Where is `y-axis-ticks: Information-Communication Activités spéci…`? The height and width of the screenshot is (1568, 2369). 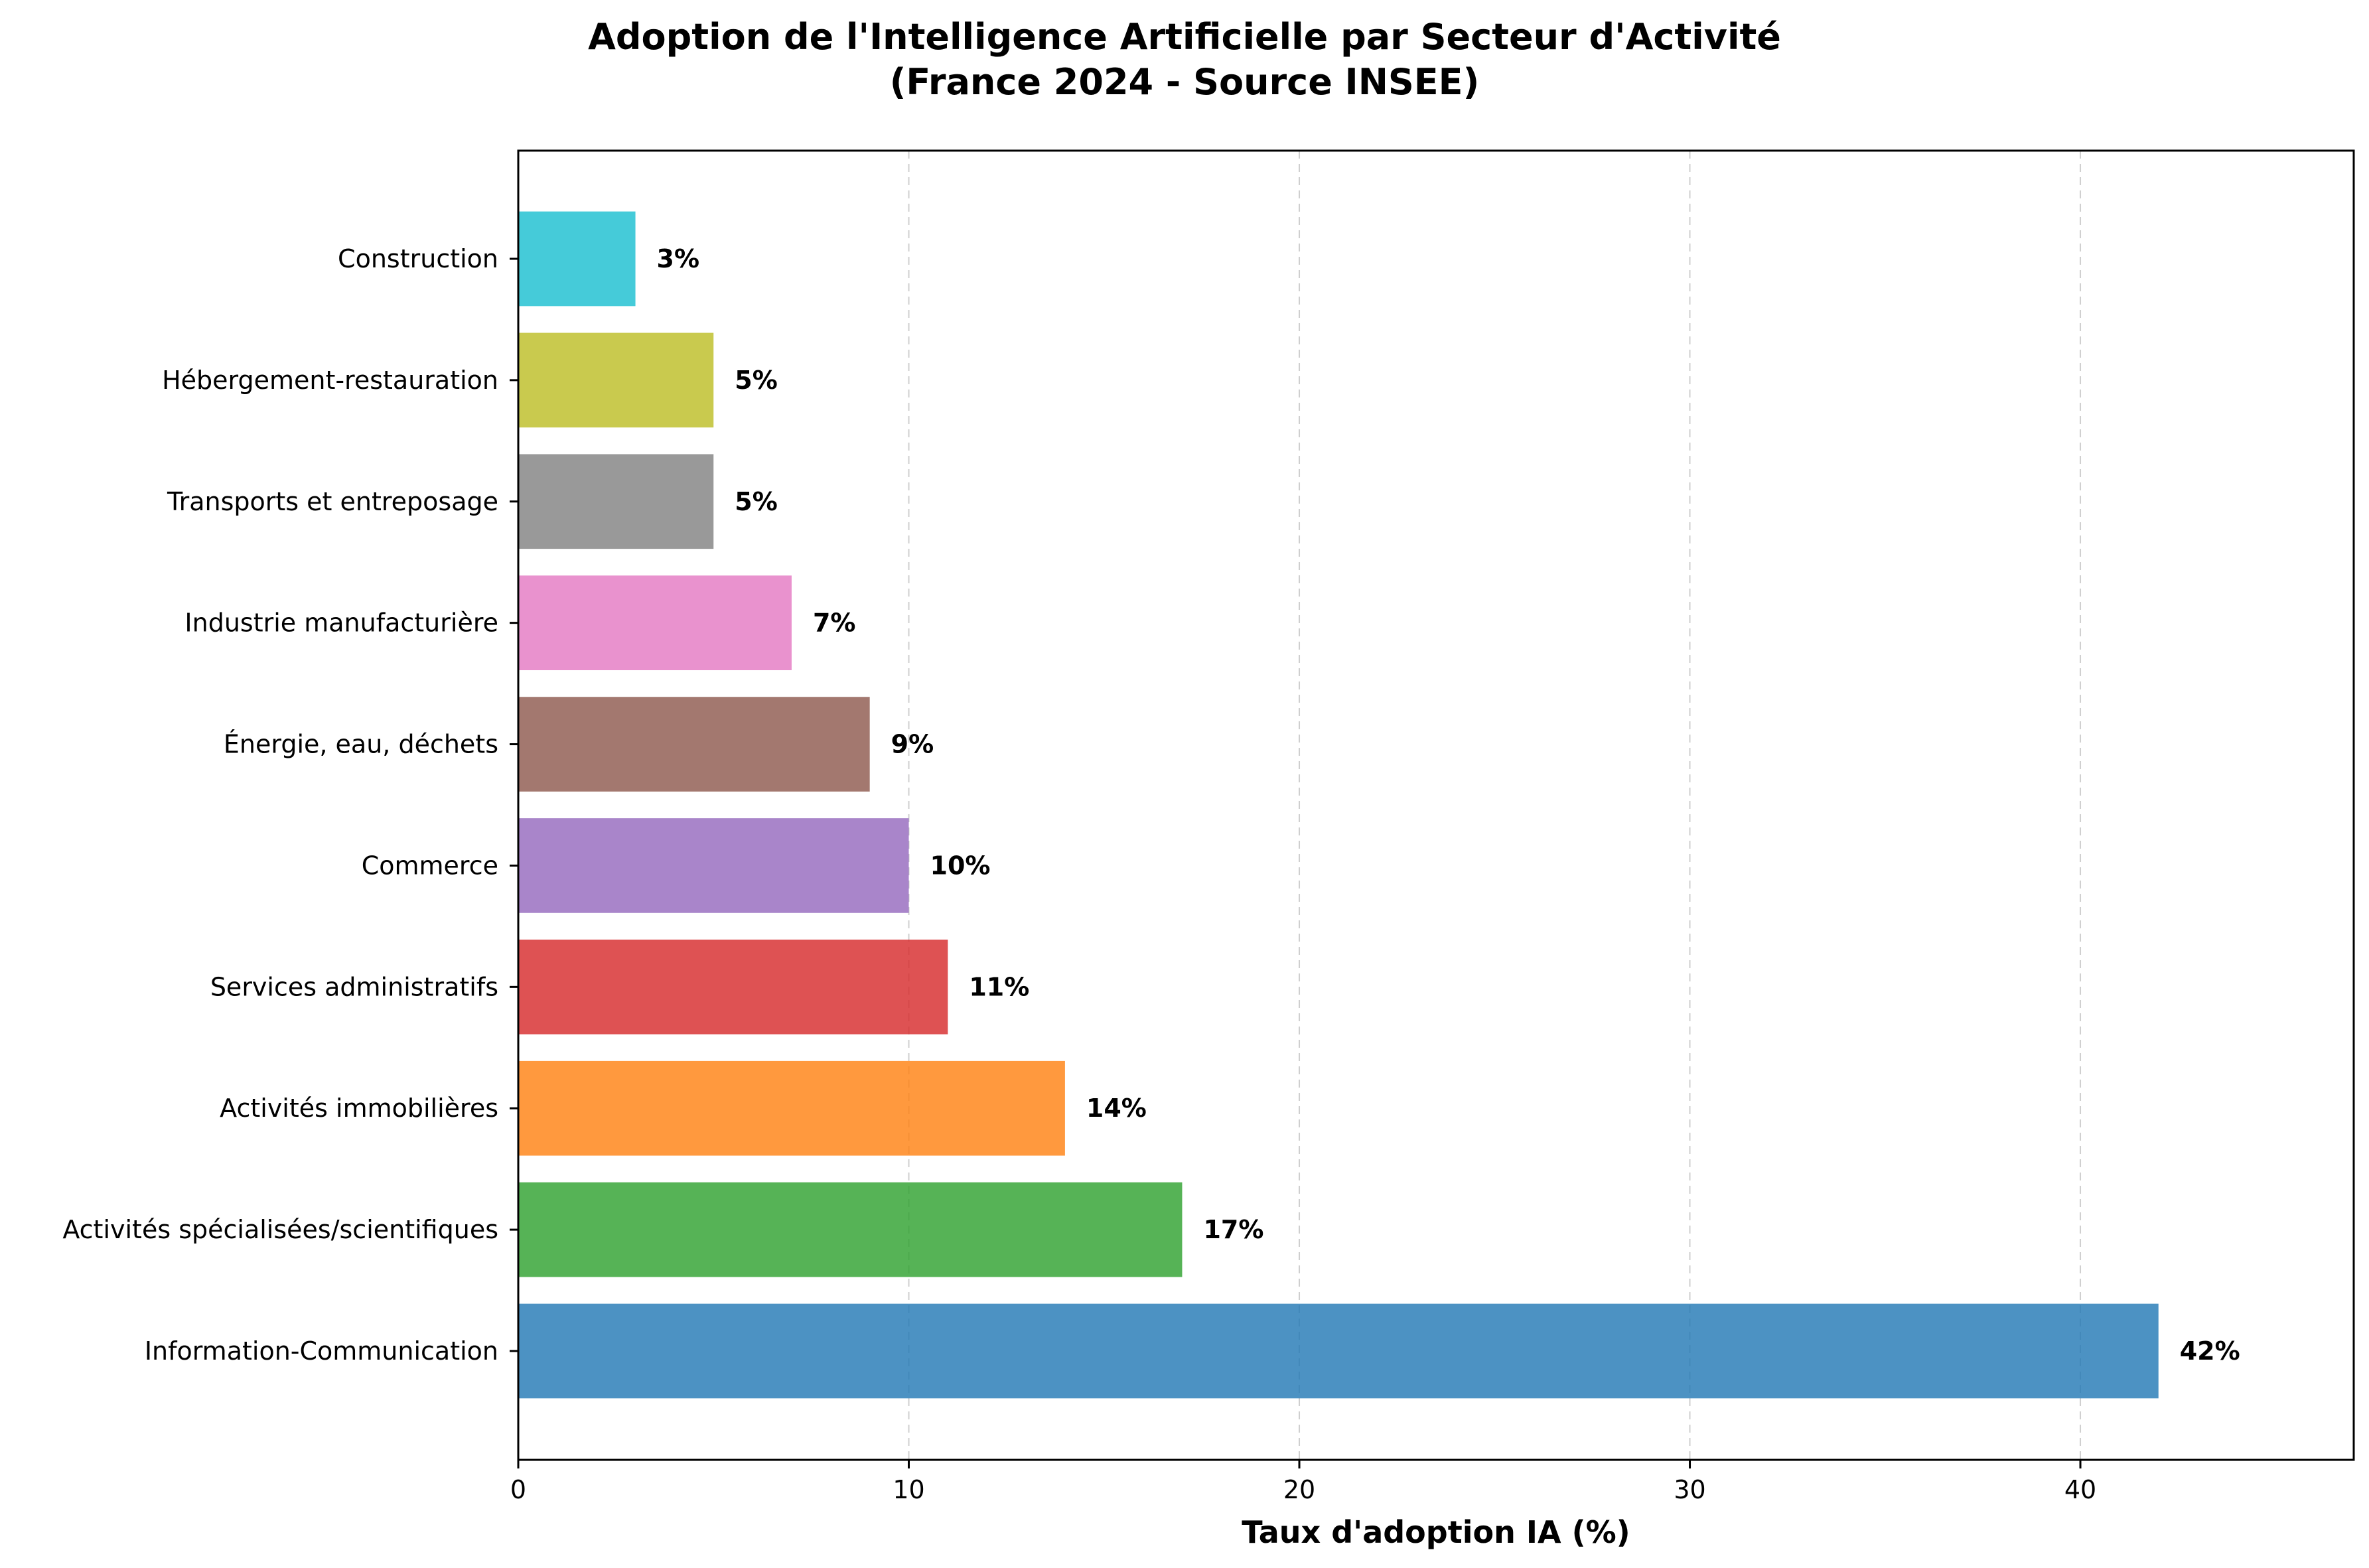 y-axis-ticks: Information-Communication Activités spéci… is located at coordinates (290, 805).